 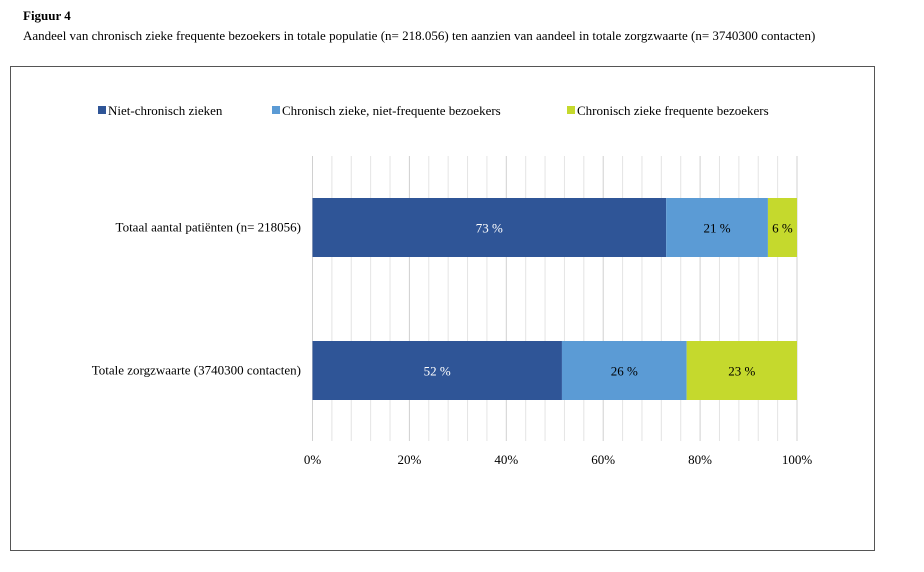 I want to click on x-tick-label: 0%, so click(x=313, y=459).